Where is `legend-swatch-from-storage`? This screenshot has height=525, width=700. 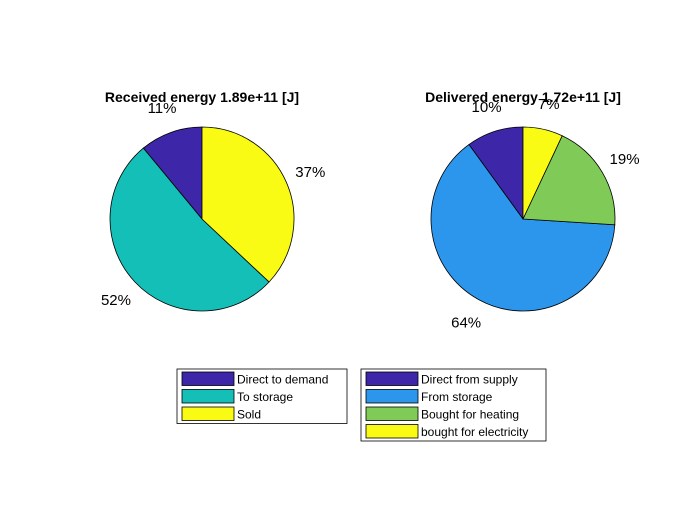 legend-swatch-from-storage is located at coordinates (392, 396).